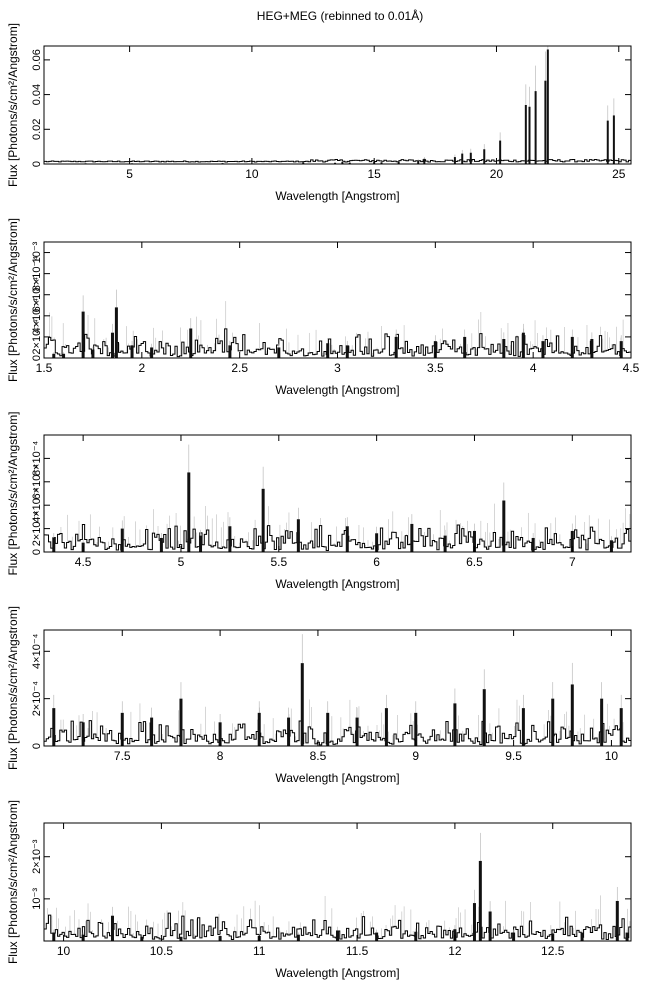 This screenshot has height=991, width=650. What do you see at coordinates (122, 756) in the screenshot?
I see `x-tick-label: 7.5` at bounding box center [122, 756].